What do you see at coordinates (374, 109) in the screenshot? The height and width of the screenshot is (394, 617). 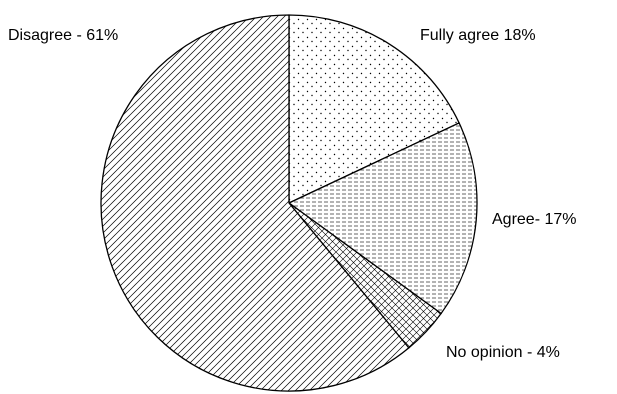 I see `pie-slice-fully-agree` at bounding box center [374, 109].